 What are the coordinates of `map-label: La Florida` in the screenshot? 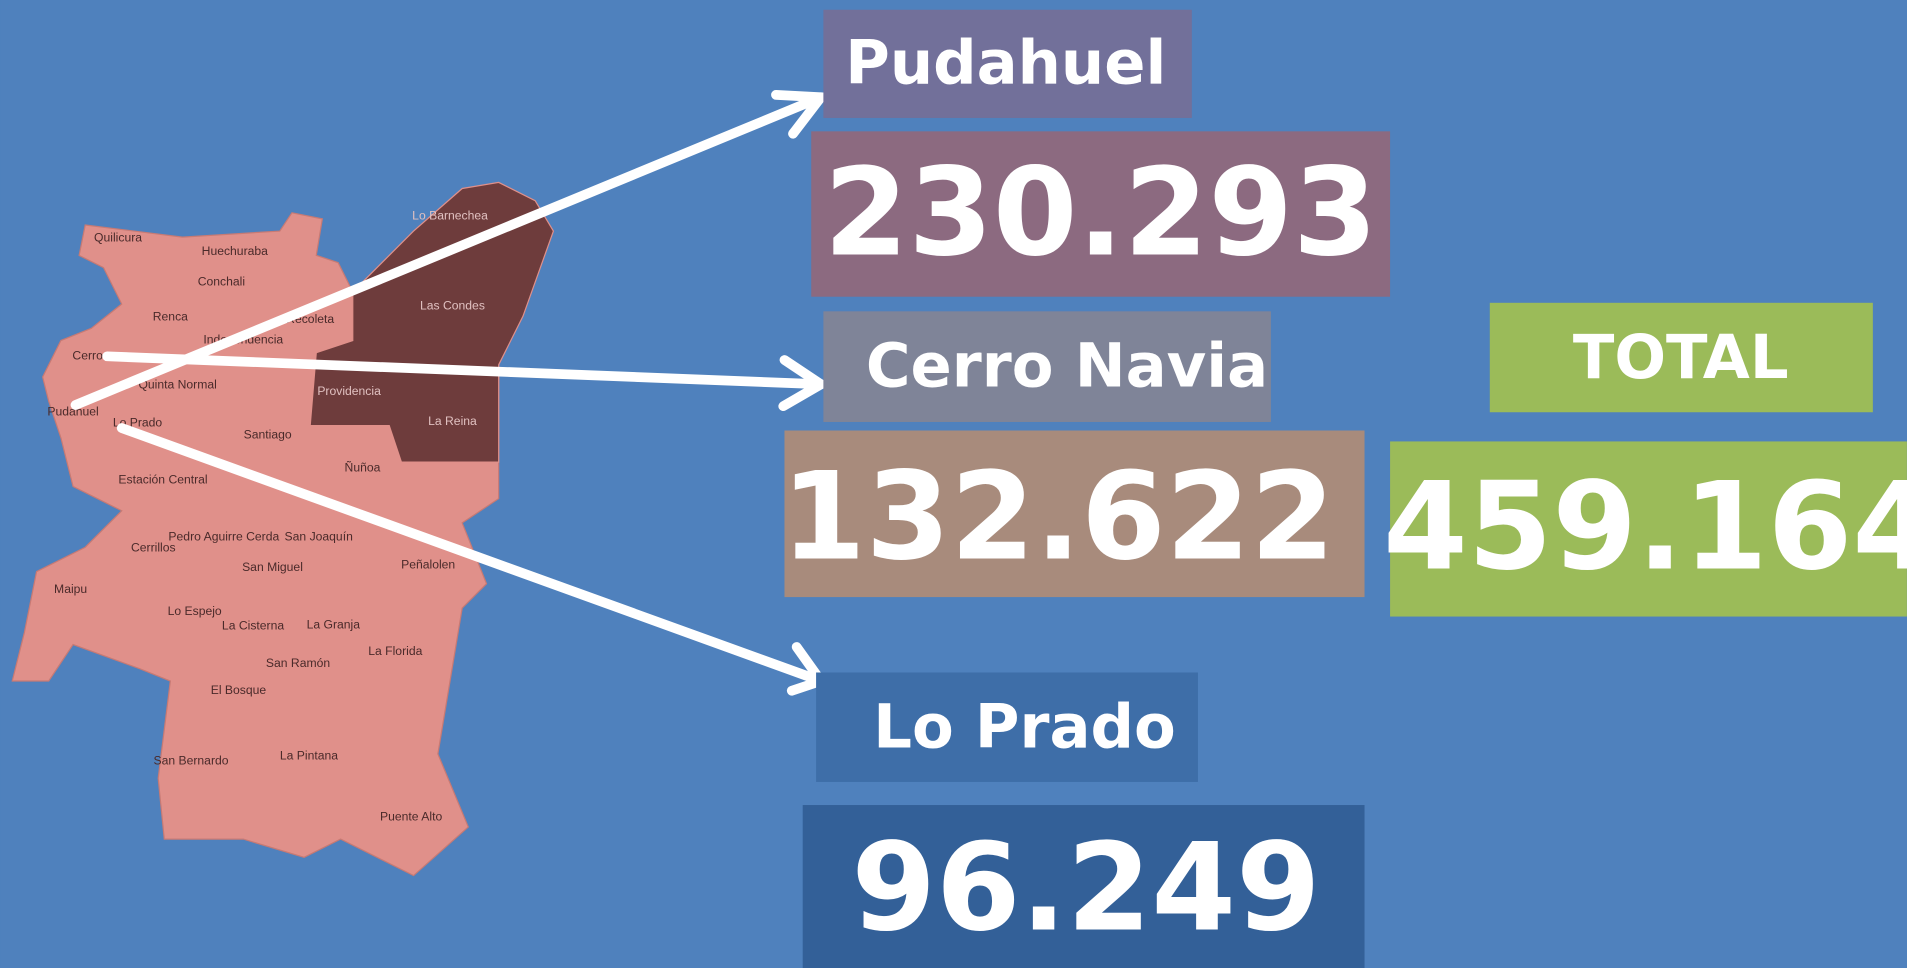 It's located at (395, 651).